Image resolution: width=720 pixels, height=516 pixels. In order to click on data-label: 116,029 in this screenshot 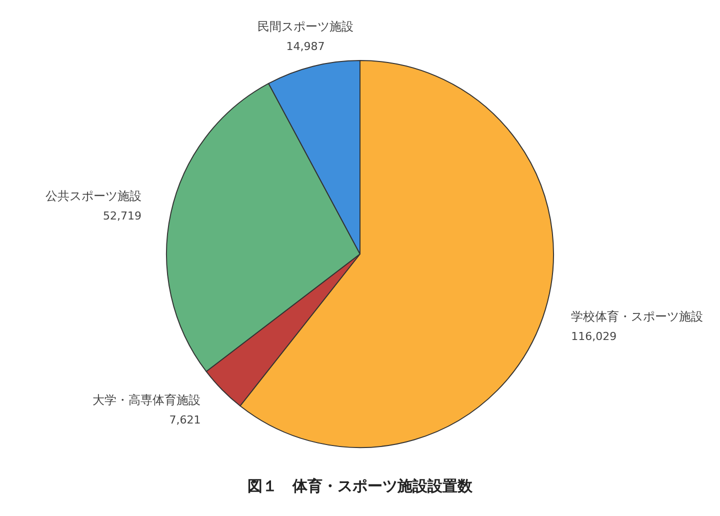, I will do `click(594, 337)`.